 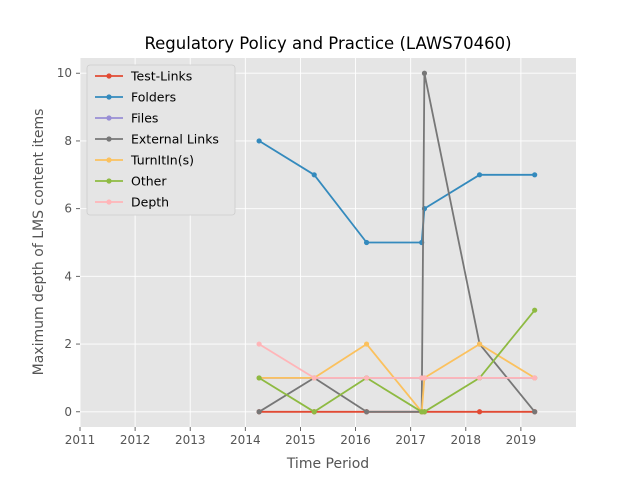 I want to click on legend-label: Folders, so click(x=153, y=97).